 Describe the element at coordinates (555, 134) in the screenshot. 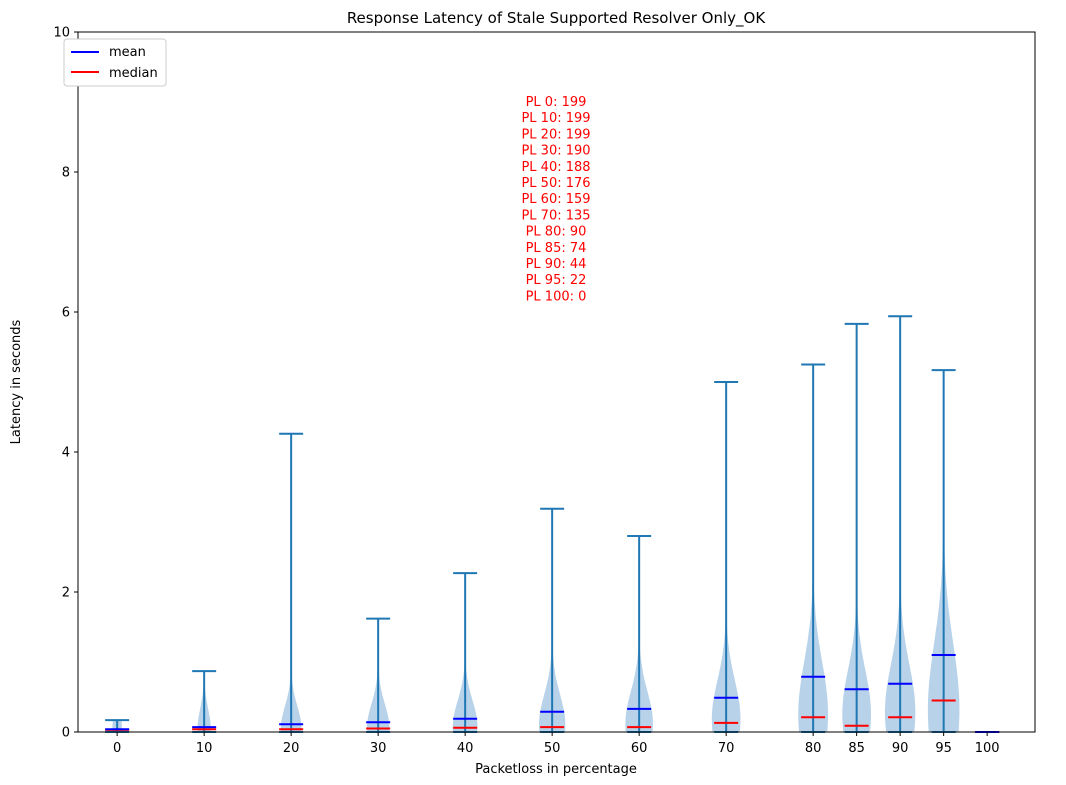

I see `pl-count-line: PL 20: 199` at that location.